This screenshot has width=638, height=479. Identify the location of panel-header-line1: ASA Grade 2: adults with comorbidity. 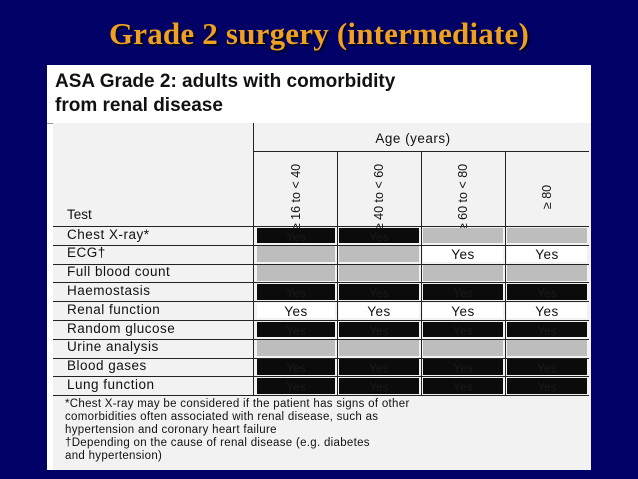
(225, 81).